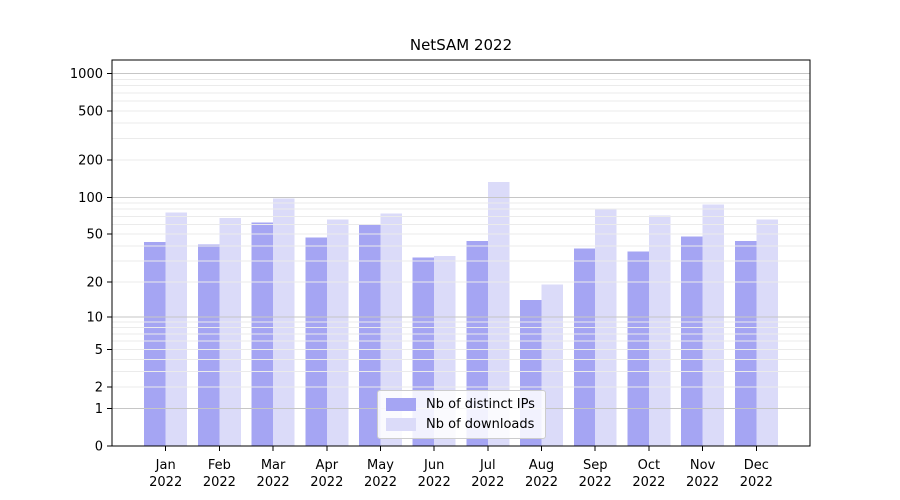 The height and width of the screenshot is (500, 900). Describe the element at coordinates (99, 387) in the screenshot. I see `y-tick-label-2: 2` at that location.